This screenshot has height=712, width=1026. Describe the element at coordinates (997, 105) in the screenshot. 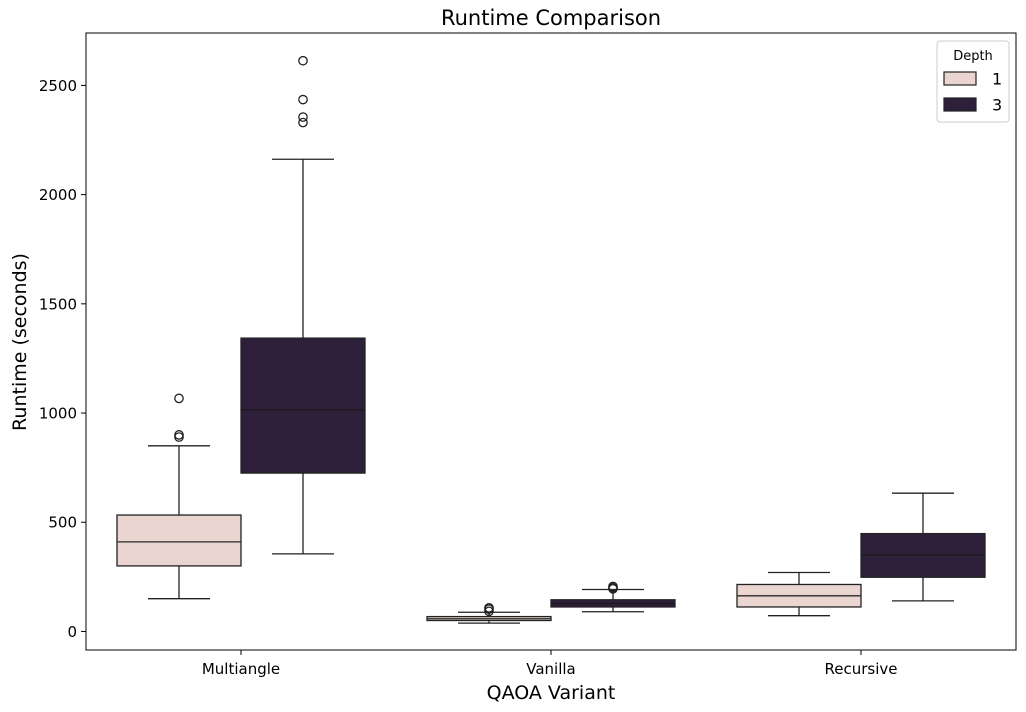

I see `legend-label: 3` at that location.